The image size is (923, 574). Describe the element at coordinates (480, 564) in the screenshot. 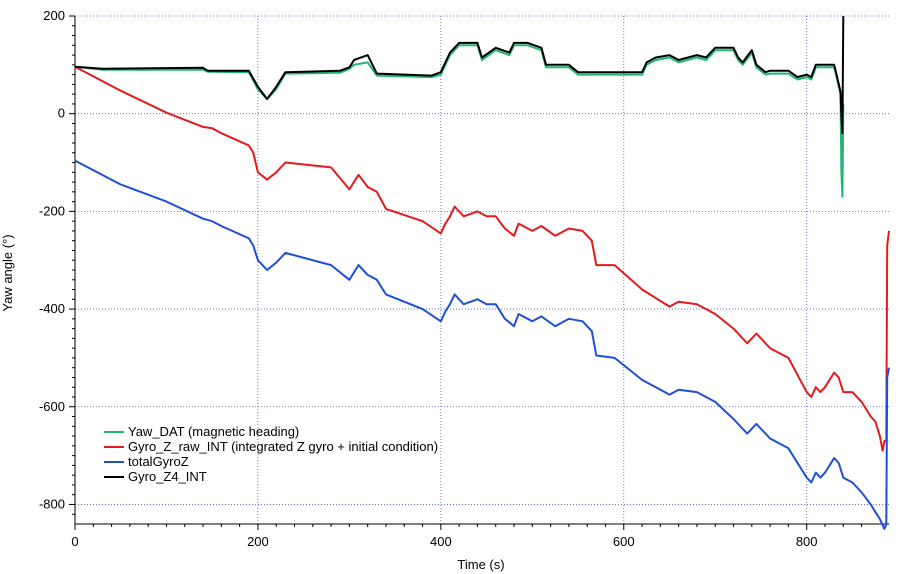

I see `x-axis-title: Time (s)` at that location.